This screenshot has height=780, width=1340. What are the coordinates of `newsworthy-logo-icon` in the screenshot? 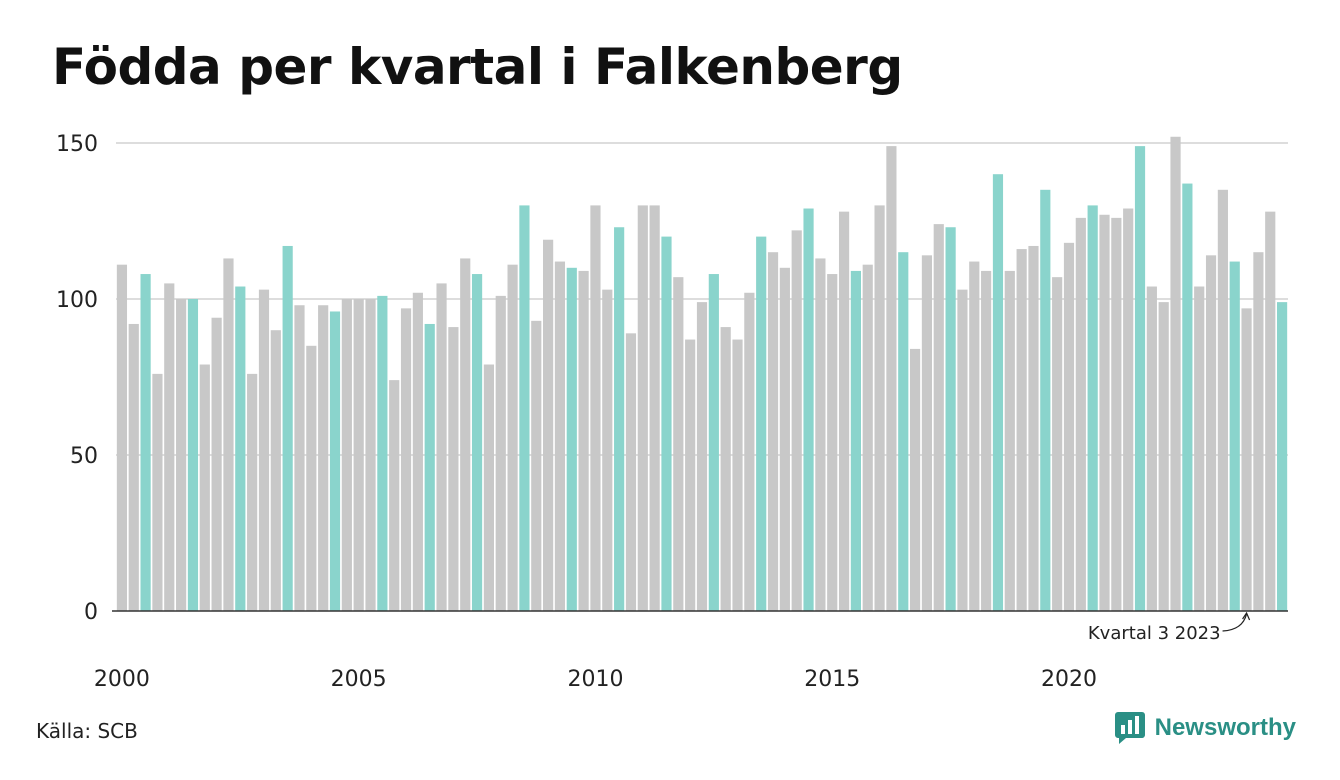 It's located at (1129, 728).